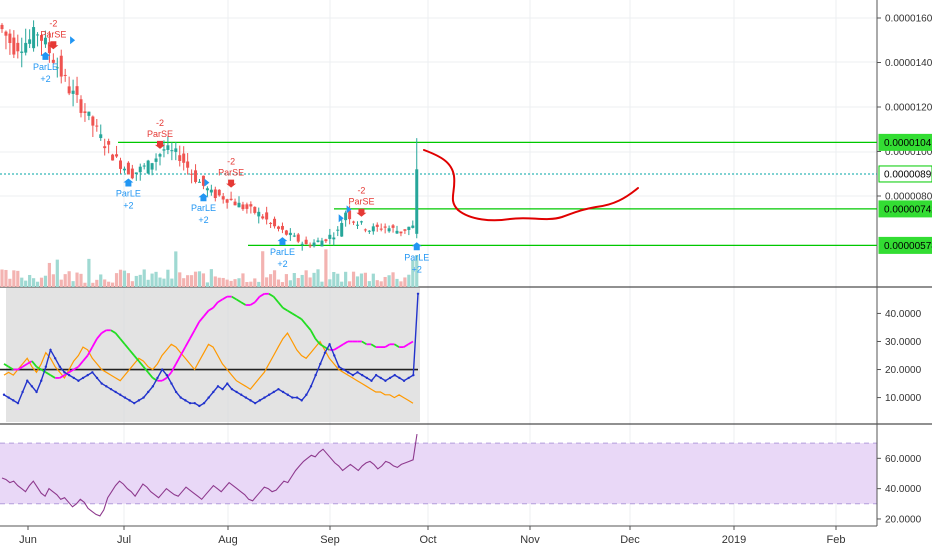  I want to click on rsi-tick-label: 60.0000, so click(903, 459).